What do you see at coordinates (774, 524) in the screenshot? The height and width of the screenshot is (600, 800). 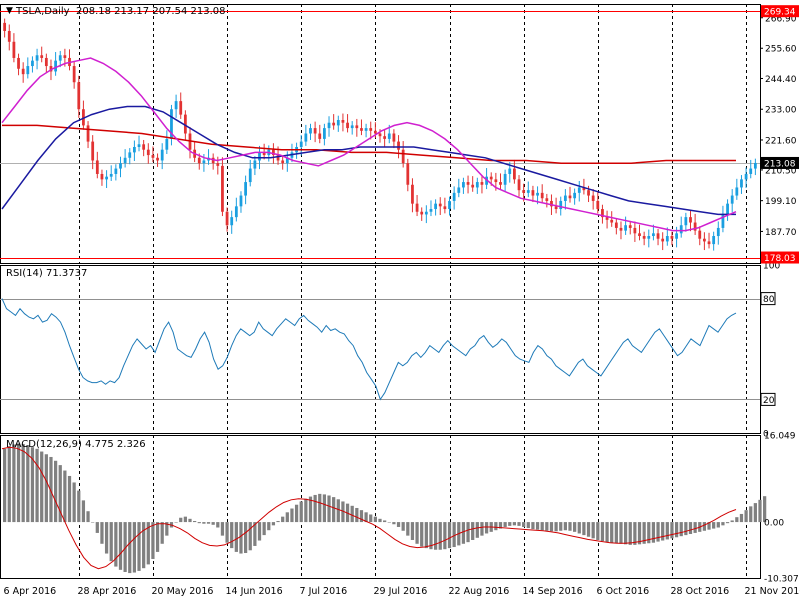 I see `macd-tick-label: 0.00` at bounding box center [774, 524].